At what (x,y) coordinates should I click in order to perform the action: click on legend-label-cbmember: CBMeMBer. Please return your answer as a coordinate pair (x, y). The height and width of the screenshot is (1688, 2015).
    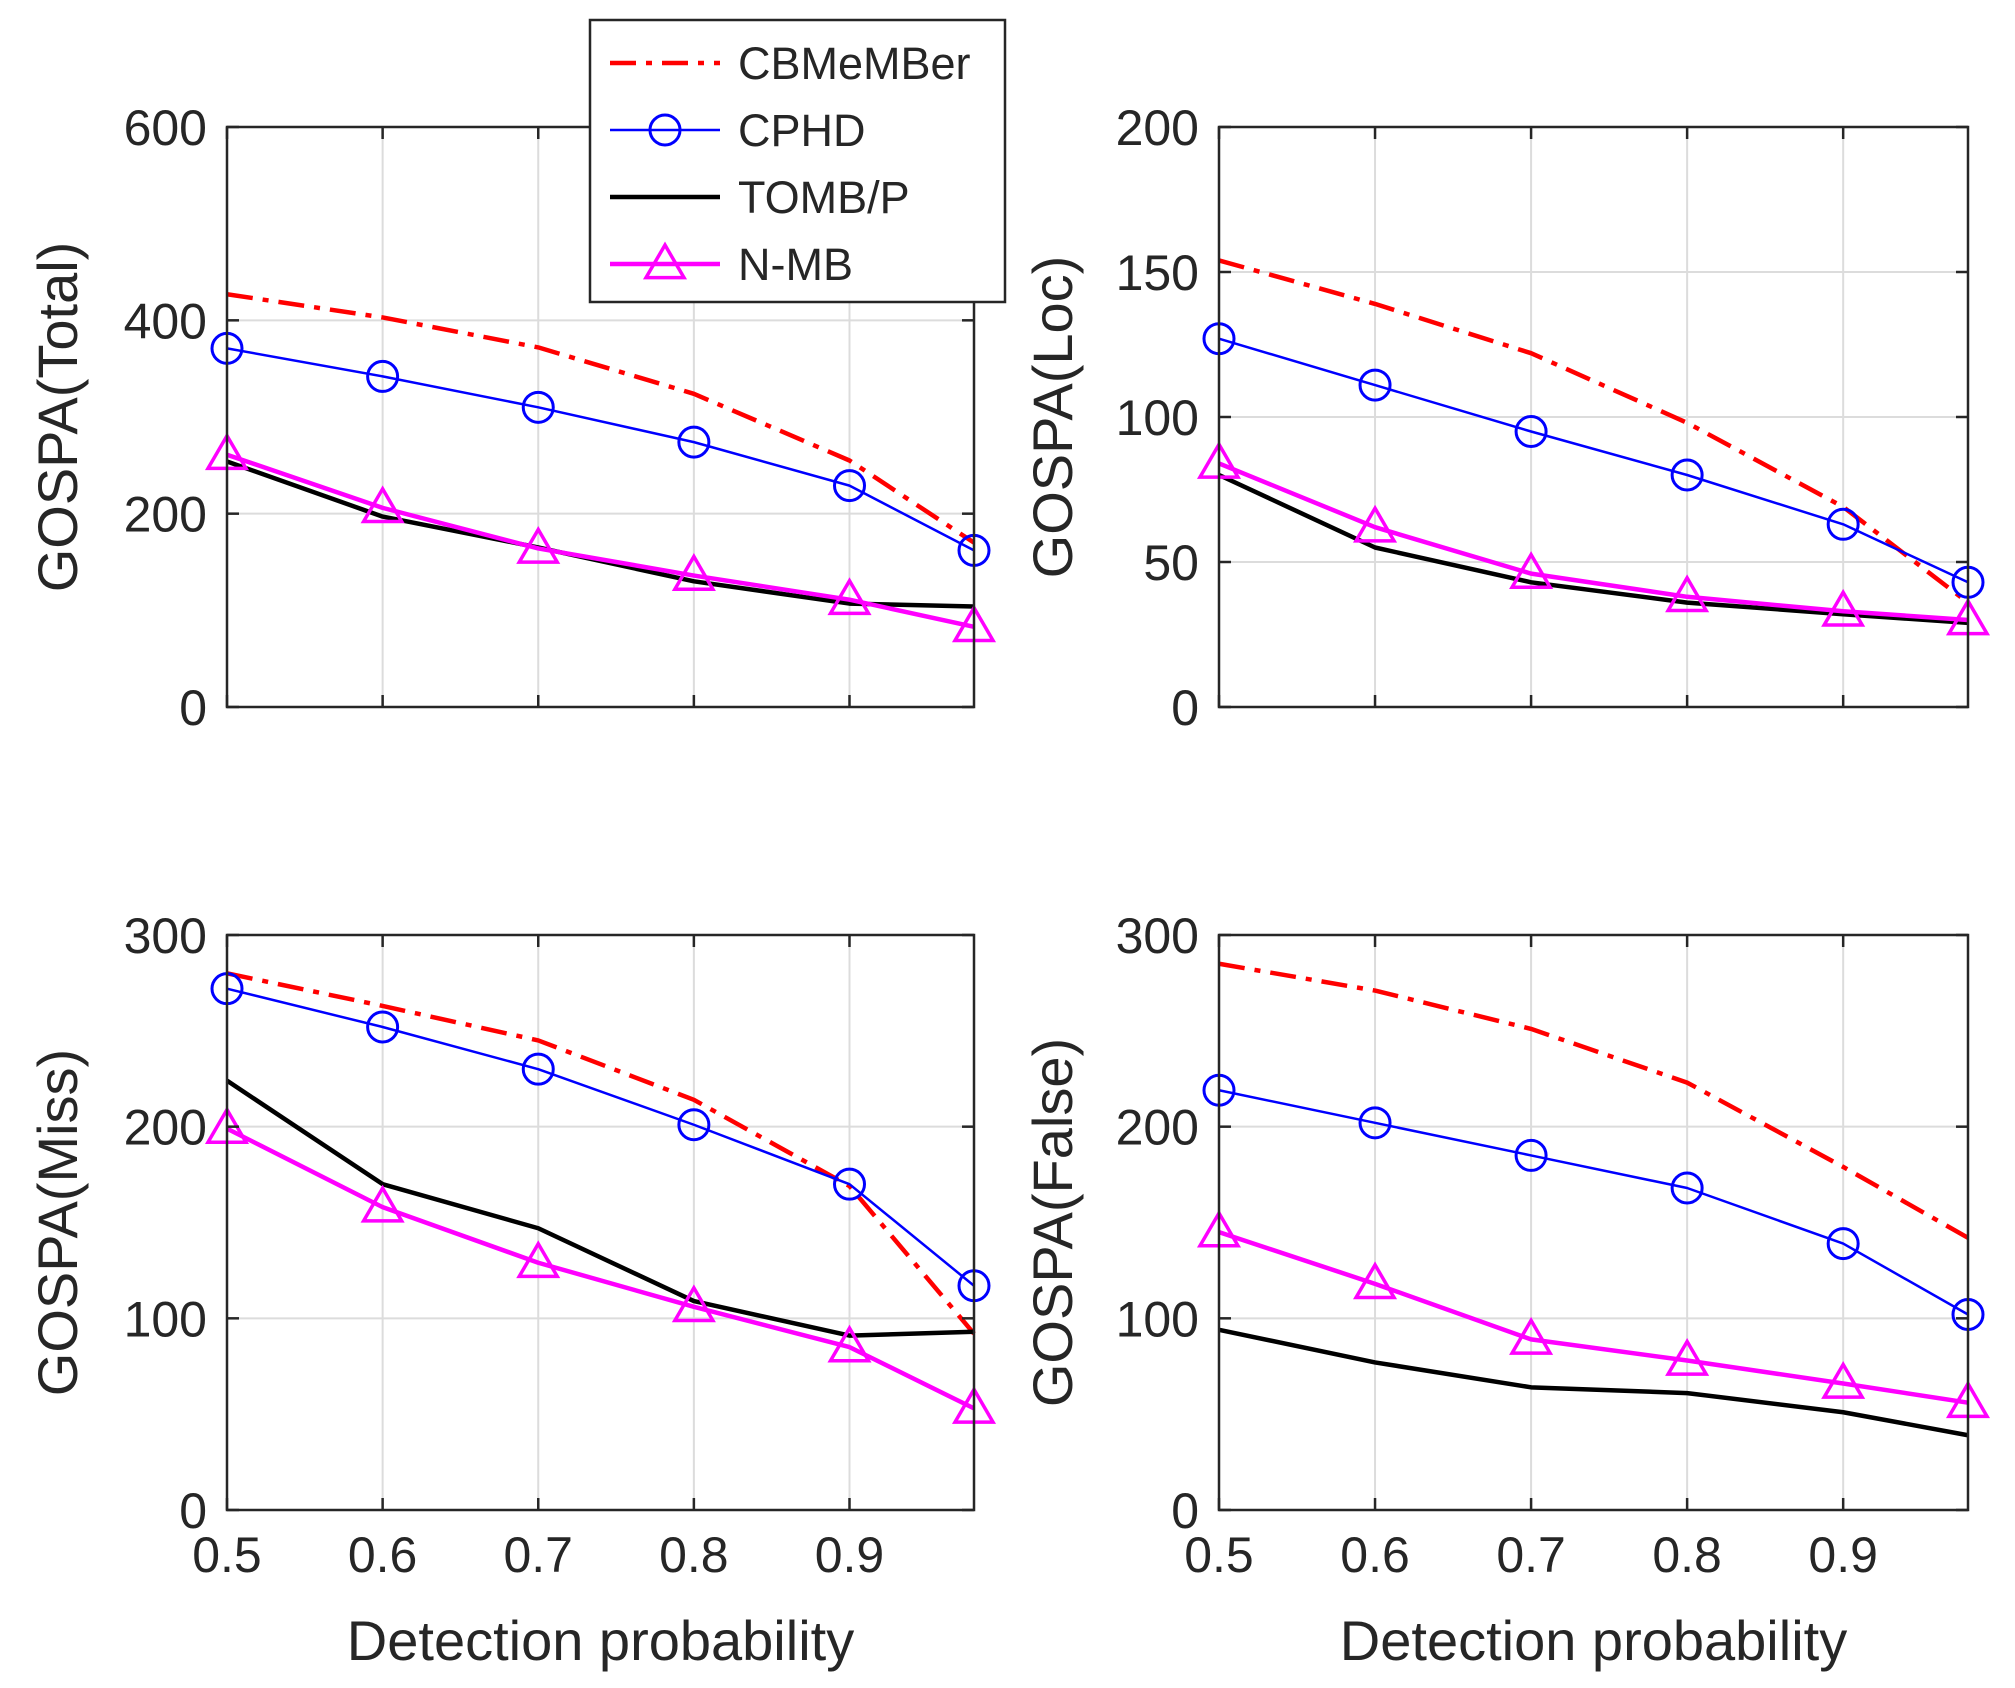
    Looking at the image, I should click on (854, 63).